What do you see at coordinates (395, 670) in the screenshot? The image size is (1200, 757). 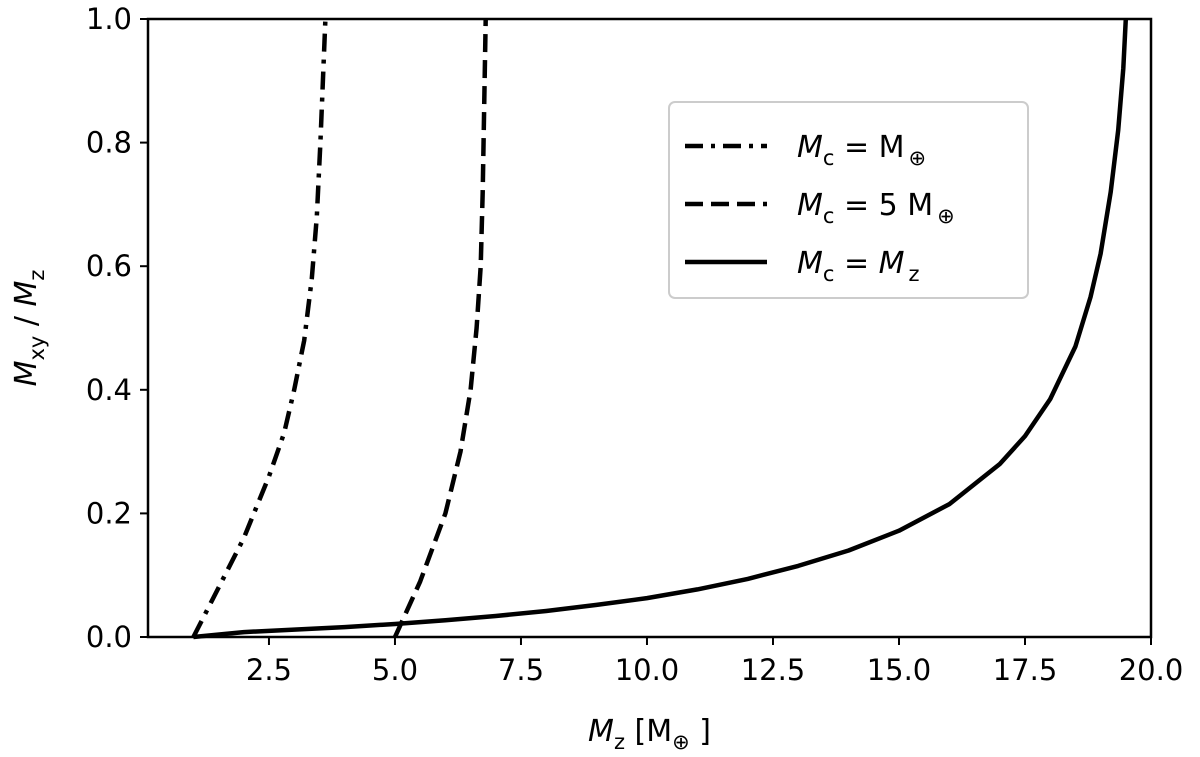 I see `x-tick-label: 5.0` at bounding box center [395, 670].